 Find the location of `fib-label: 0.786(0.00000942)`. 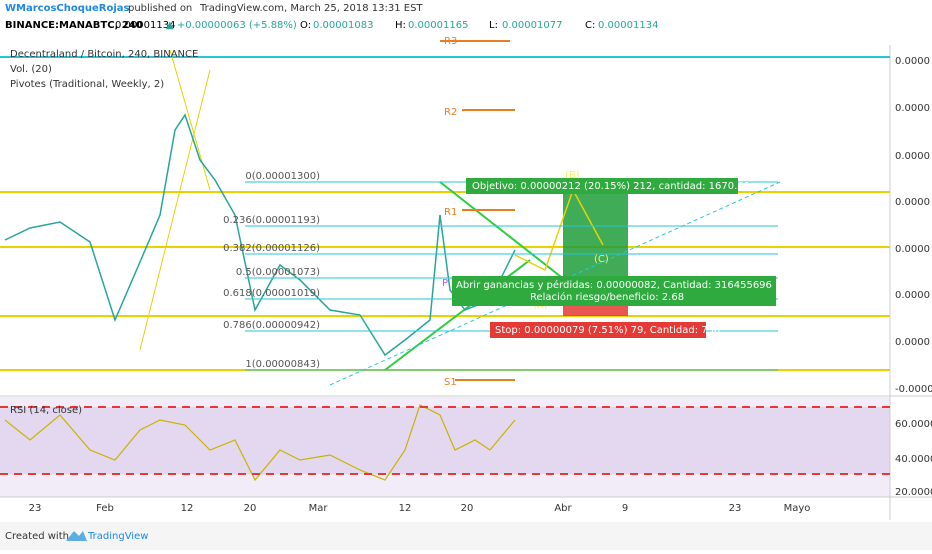

fib-label: 0.786(0.00000942) is located at coordinates (271, 325).